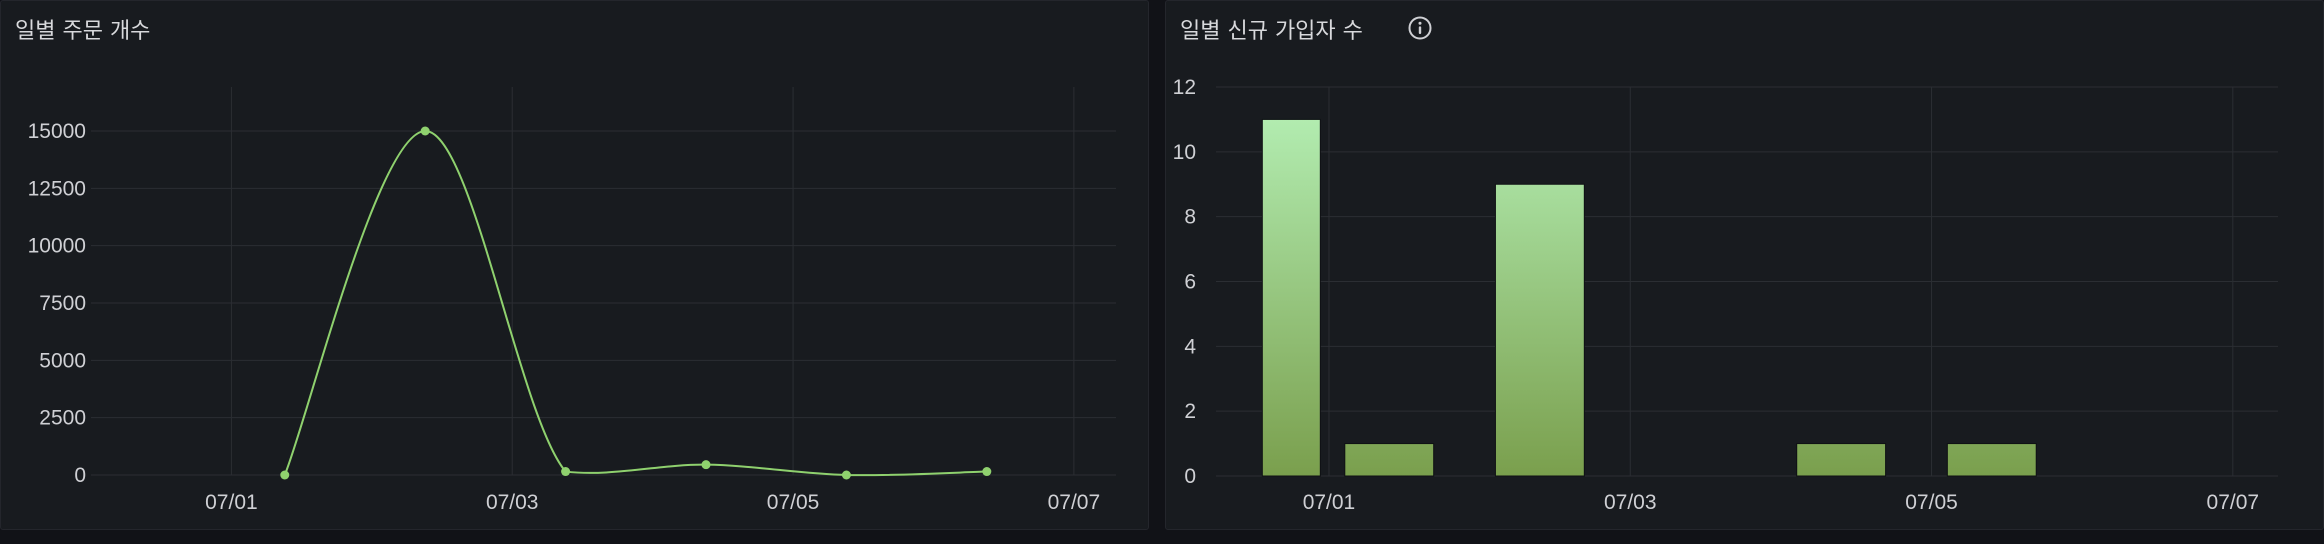  I want to click on y-tick-label: 4, so click(1190, 346).